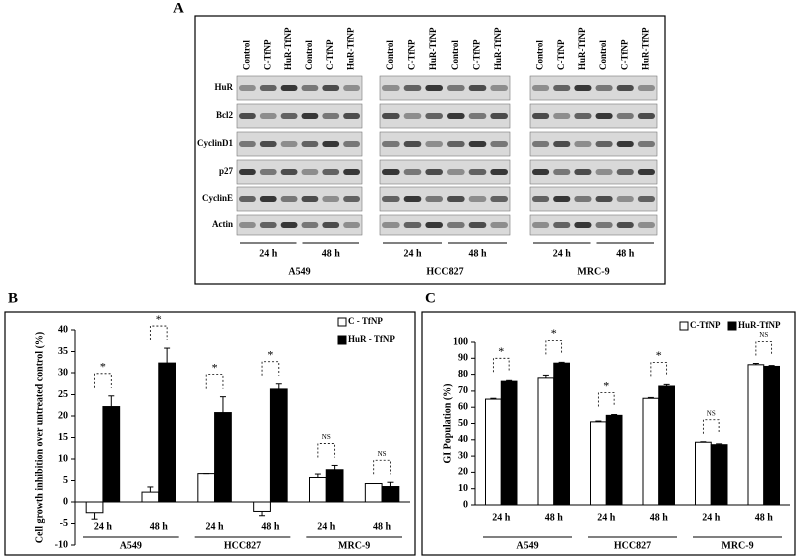  Describe the element at coordinates (224, 115) in the screenshot. I see `row-label: Bcl2` at that location.